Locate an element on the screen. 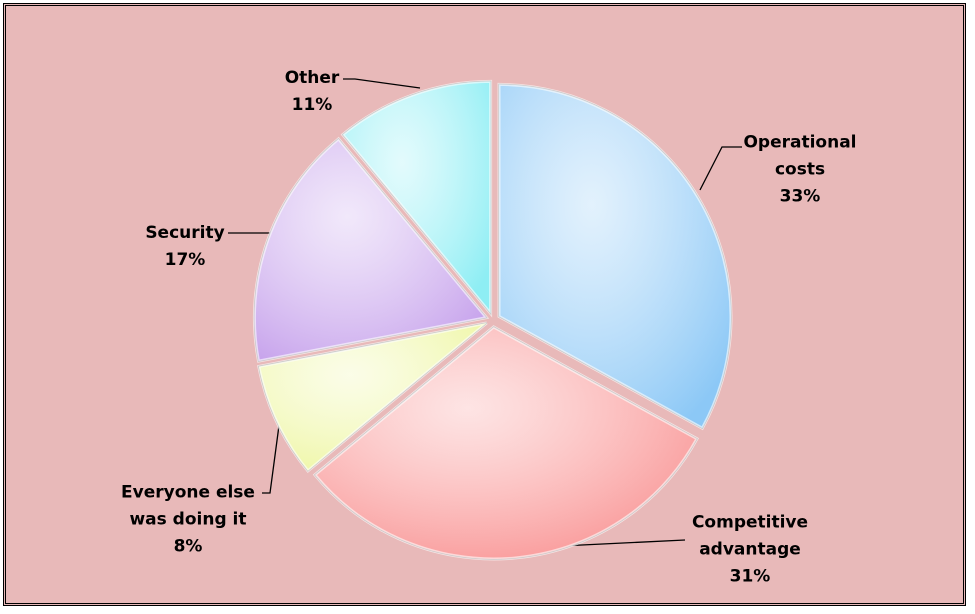 This screenshot has width=975, height=614. value-label: 31% is located at coordinates (750, 576).